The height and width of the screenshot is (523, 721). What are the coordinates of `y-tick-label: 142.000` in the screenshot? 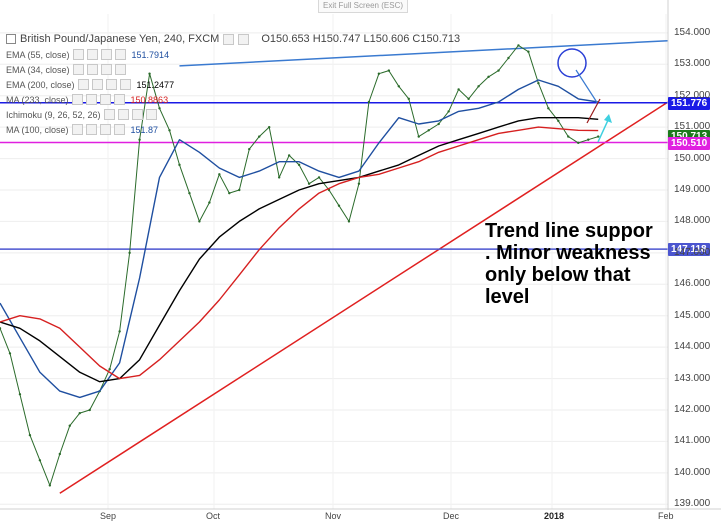 It's located at (692, 409).